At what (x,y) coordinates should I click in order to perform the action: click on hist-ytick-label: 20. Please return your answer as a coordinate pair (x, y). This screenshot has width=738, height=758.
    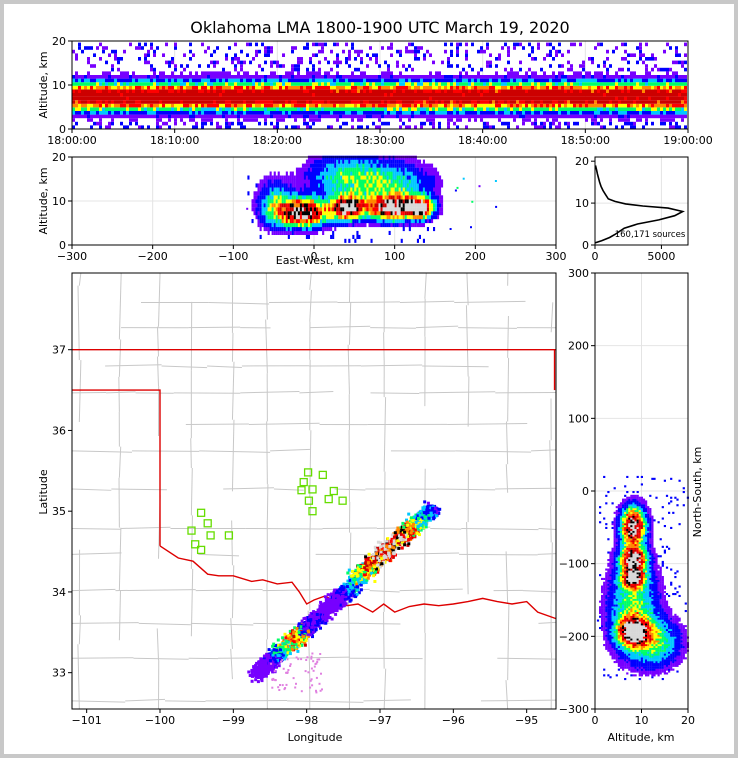
    Looking at the image, I should click on (582, 161).